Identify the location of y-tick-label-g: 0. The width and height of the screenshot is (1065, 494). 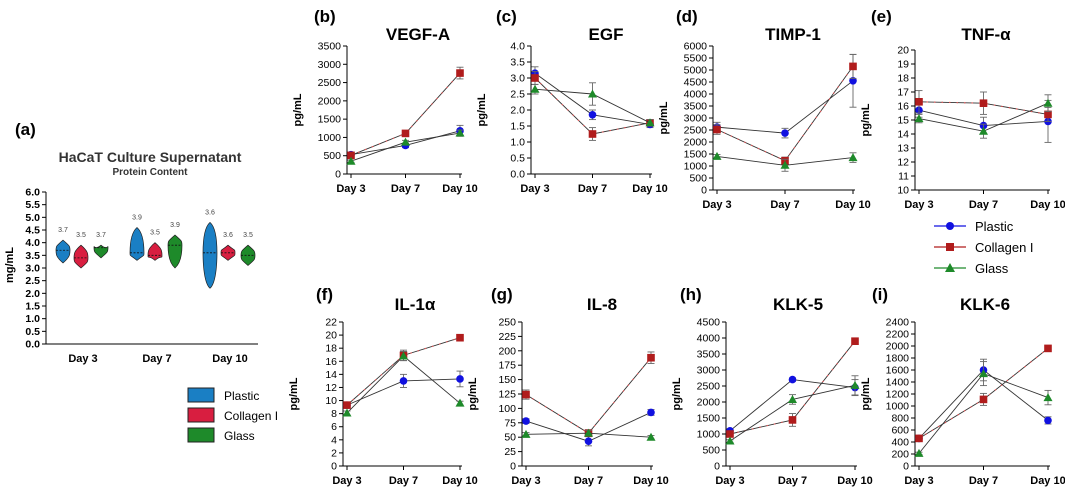
(513, 467).